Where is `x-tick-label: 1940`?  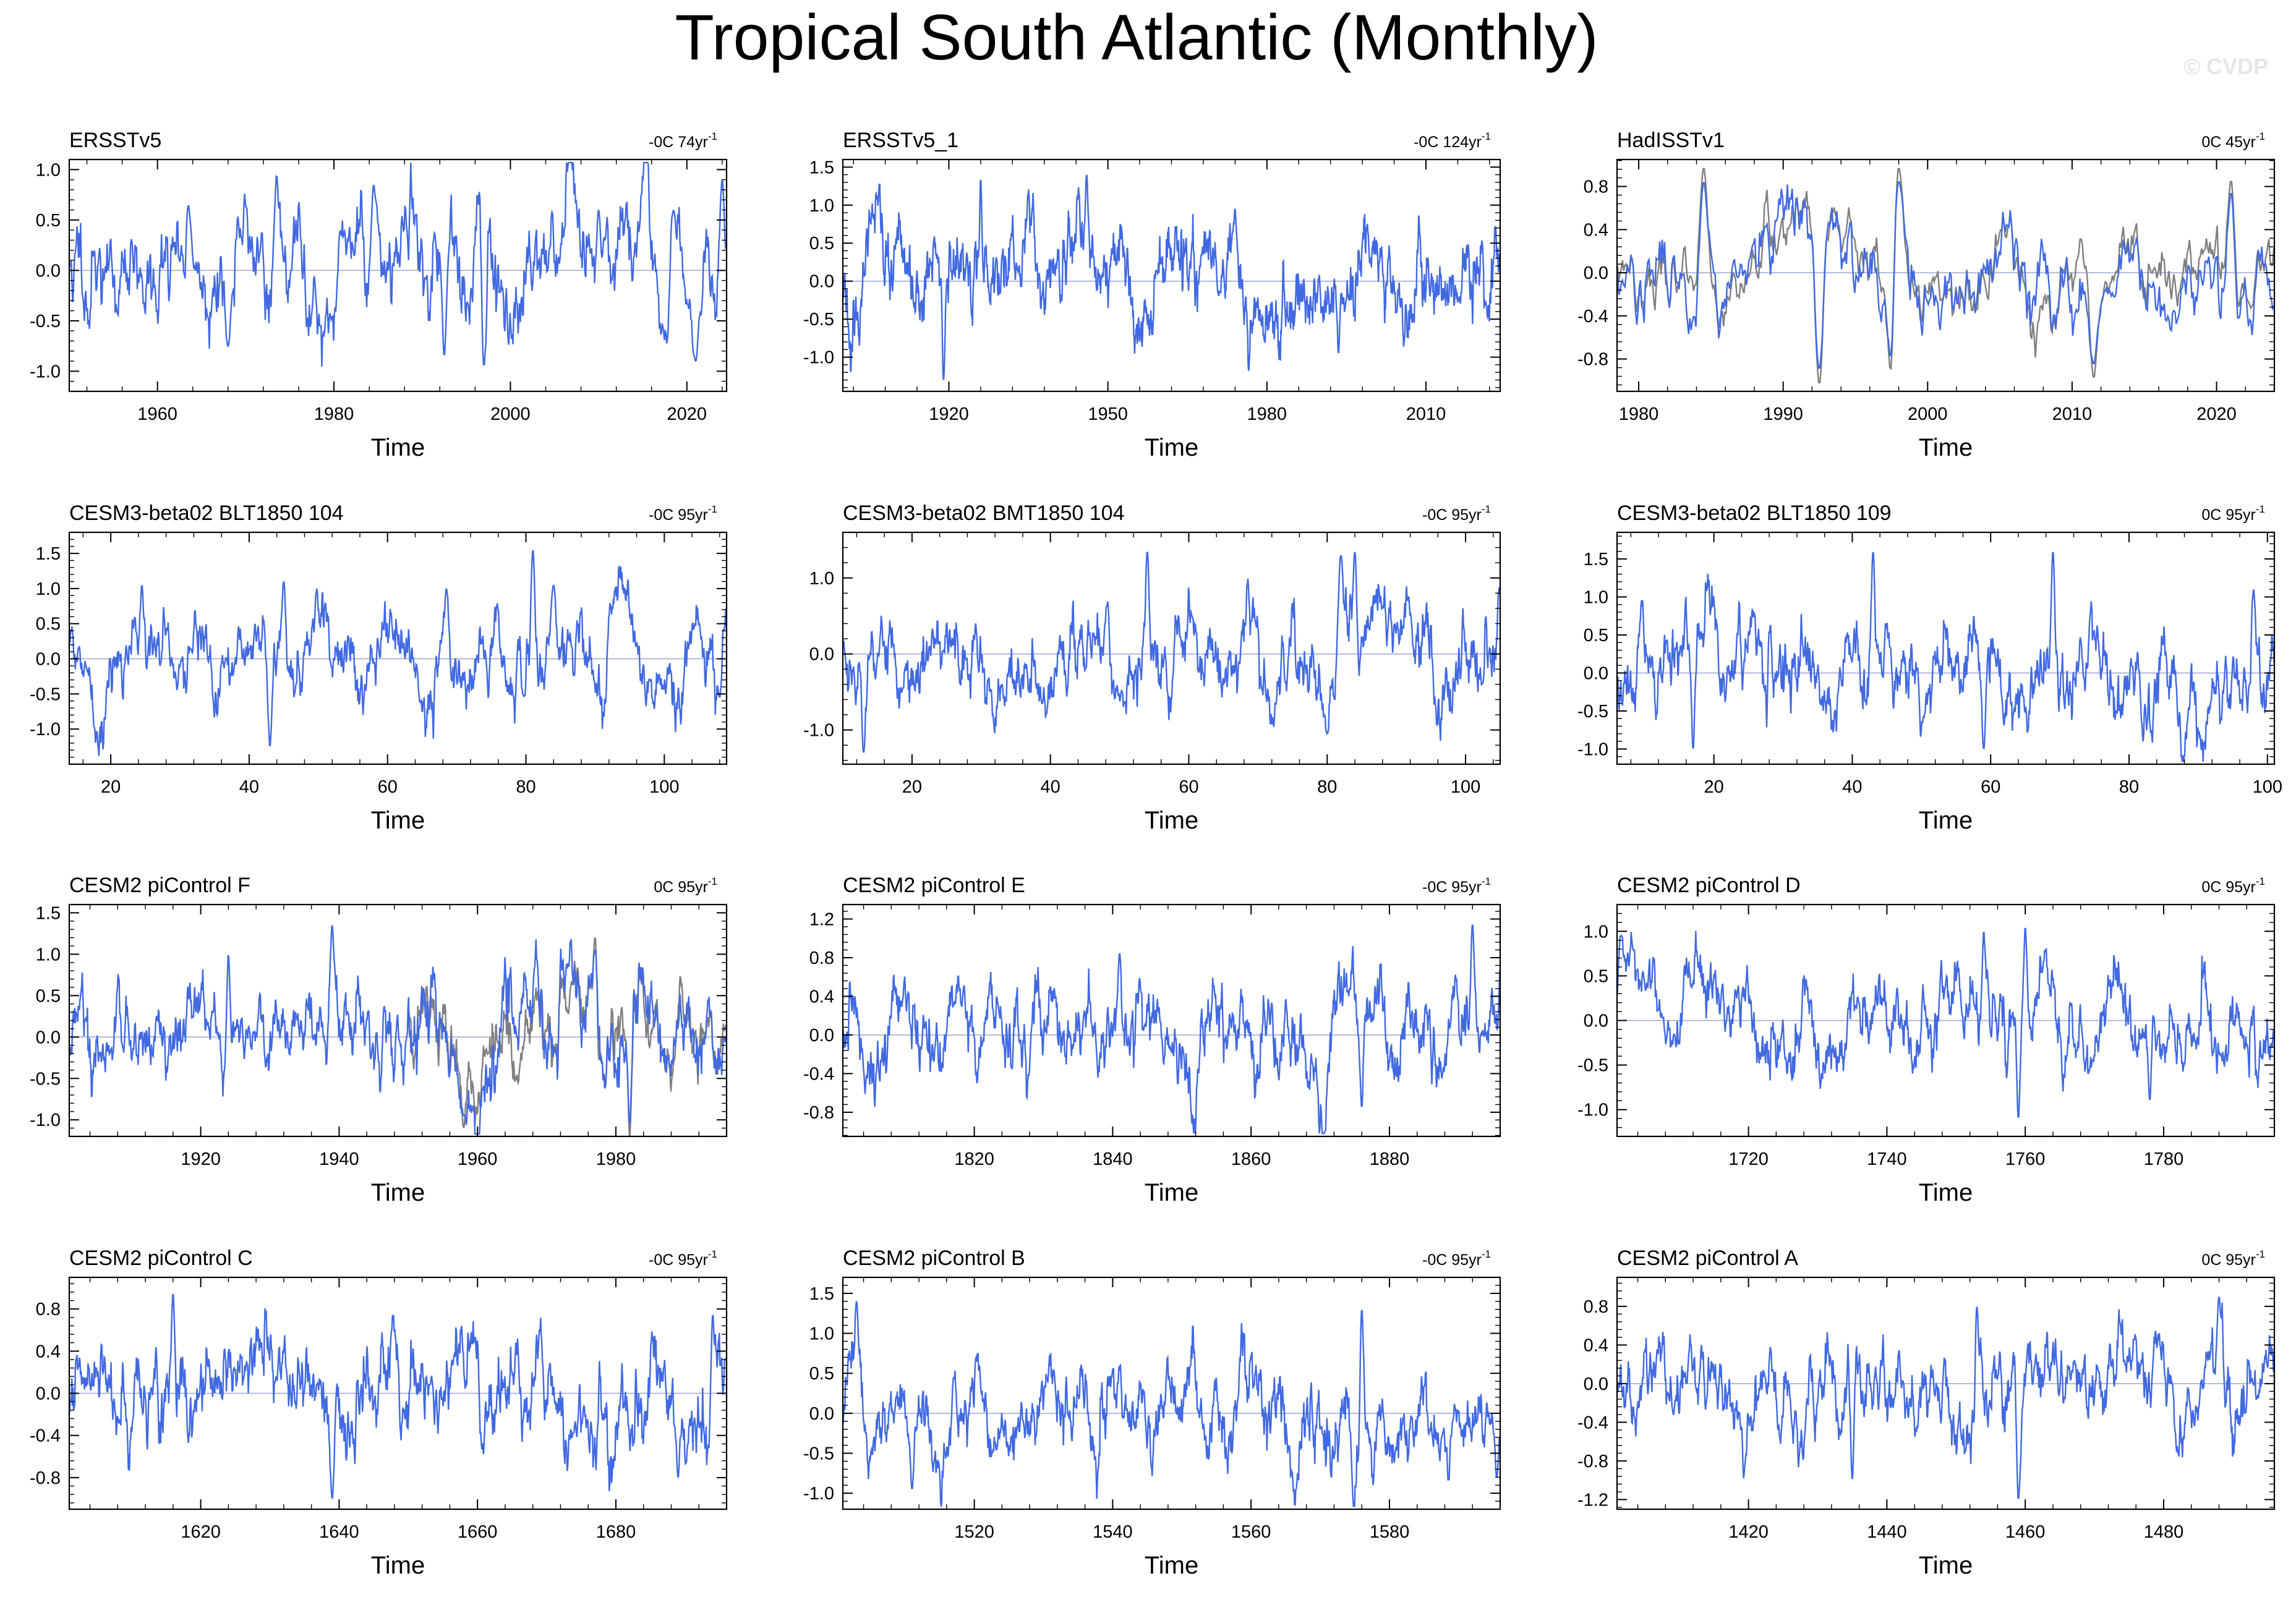 x-tick-label: 1940 is located at coordinates (339, 1159).